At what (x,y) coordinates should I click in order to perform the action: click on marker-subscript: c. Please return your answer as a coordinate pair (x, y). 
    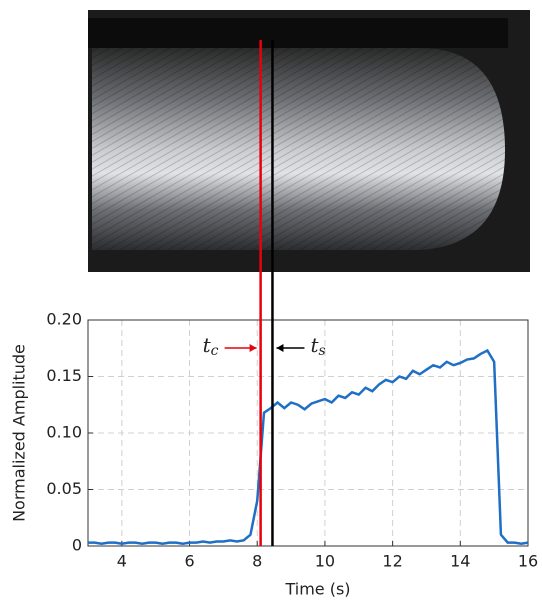
    Looking at the image, I should click on (215, 351).